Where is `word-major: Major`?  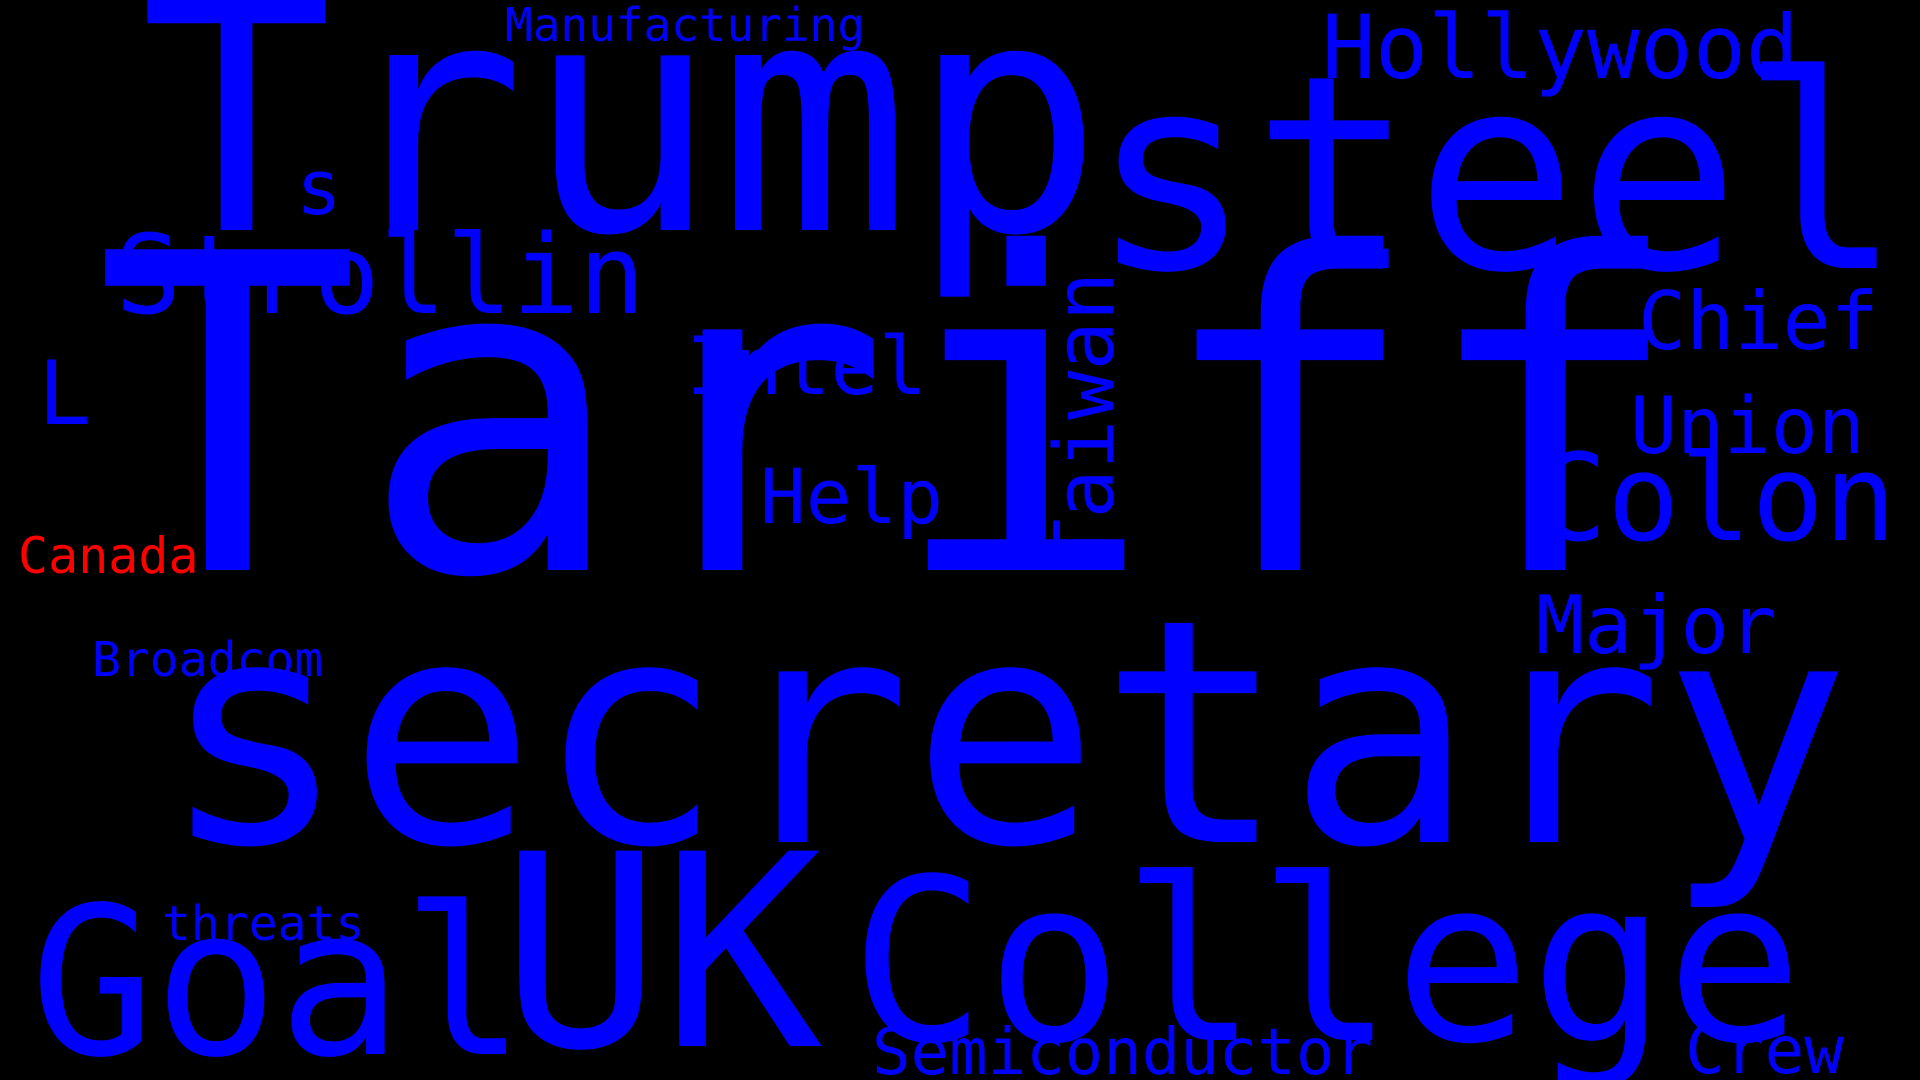
word-major: Major is located at coordinates (1656, 625).